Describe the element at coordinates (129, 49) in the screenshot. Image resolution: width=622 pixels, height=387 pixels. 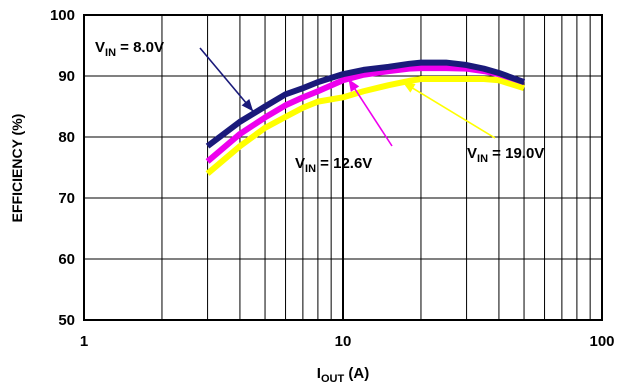
I see `series-label-8.0V: VIN = 8.0V` at that location.